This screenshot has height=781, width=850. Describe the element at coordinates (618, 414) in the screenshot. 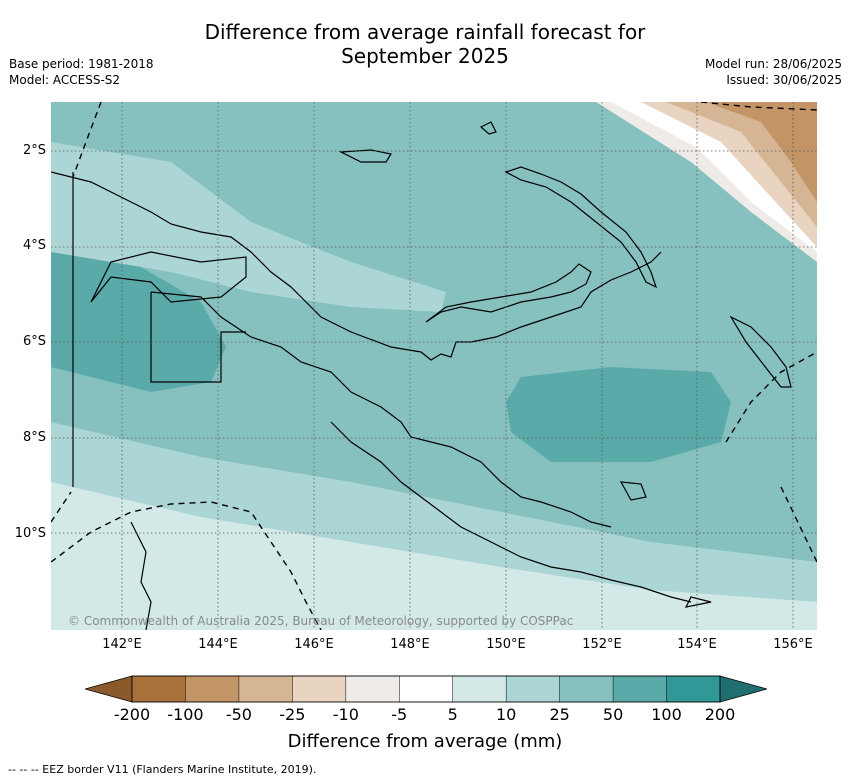

I see `band-50-100-east` at that location.